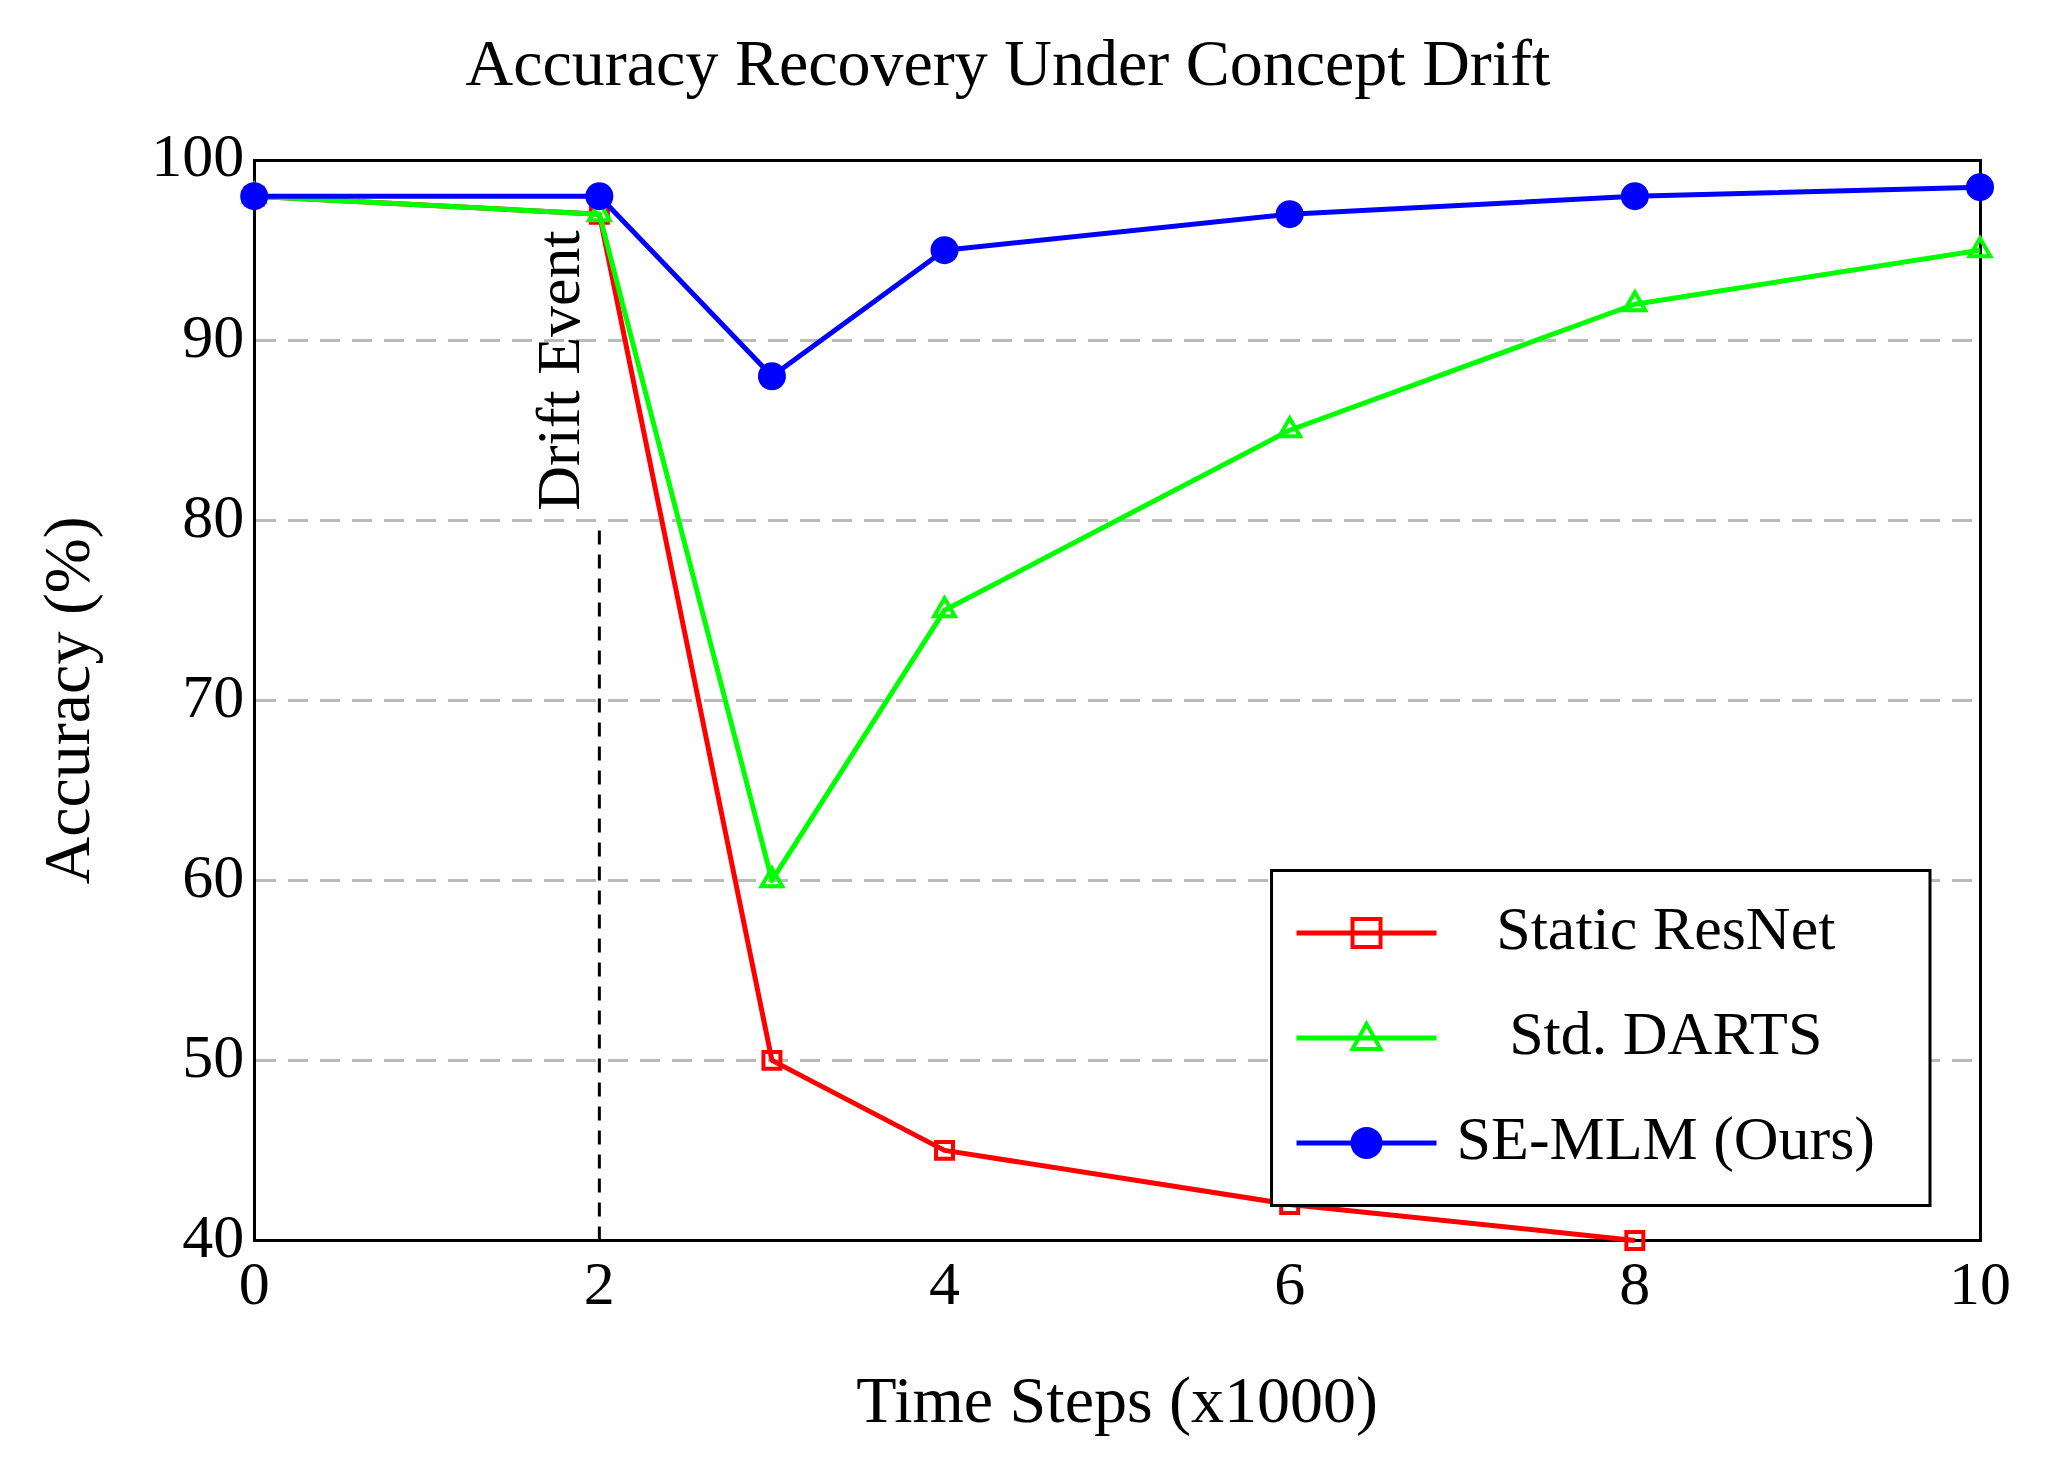 This screenshot has width=2055, height=1477. I want to click on x-tick-label: 4, so click(945, 1282).